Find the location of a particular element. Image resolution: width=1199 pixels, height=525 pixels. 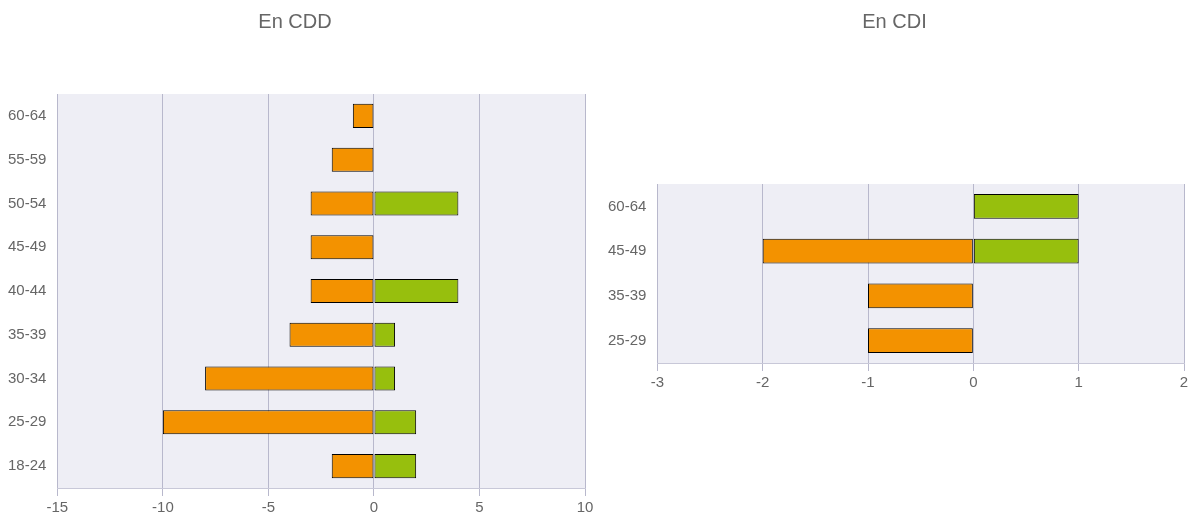

x-tick-label: 1 is located at coordinates (1078, 382).